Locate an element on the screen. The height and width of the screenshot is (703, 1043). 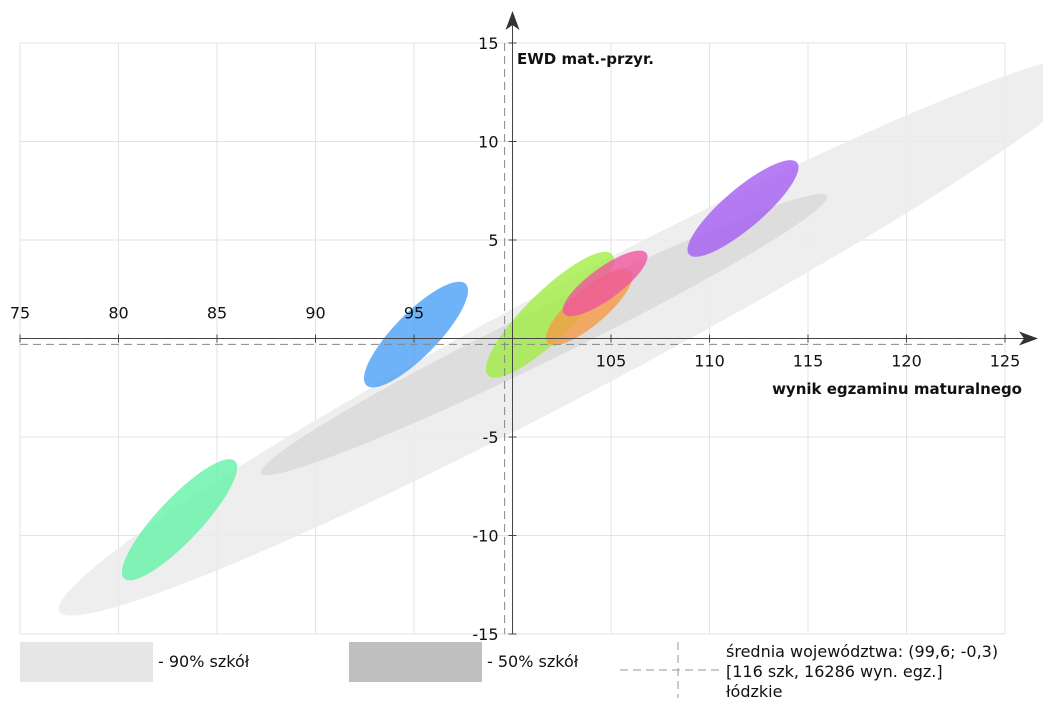
y-tick-label: 10 is located at coordinates (488, 142).